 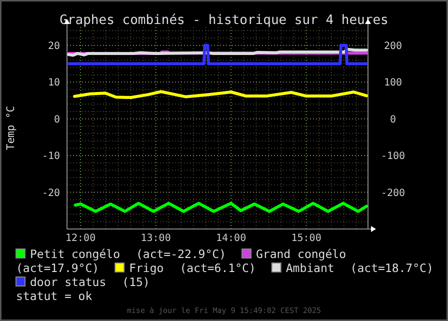 What do you see at coordinates (136, 282) in the screenshot?
I see `text: (15)` at bounding box center [136, 282].